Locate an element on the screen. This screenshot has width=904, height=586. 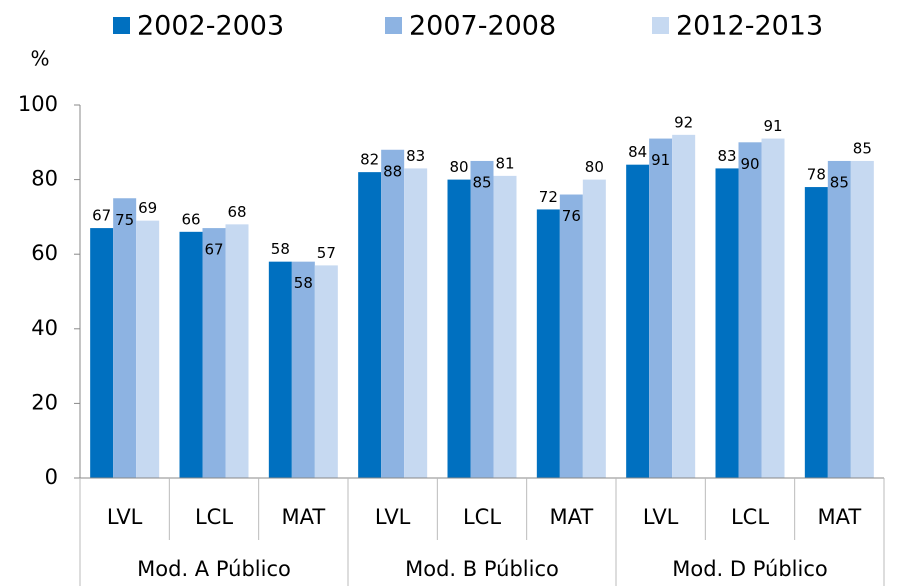
data-label: 82 is located at coordinates (369, 160).